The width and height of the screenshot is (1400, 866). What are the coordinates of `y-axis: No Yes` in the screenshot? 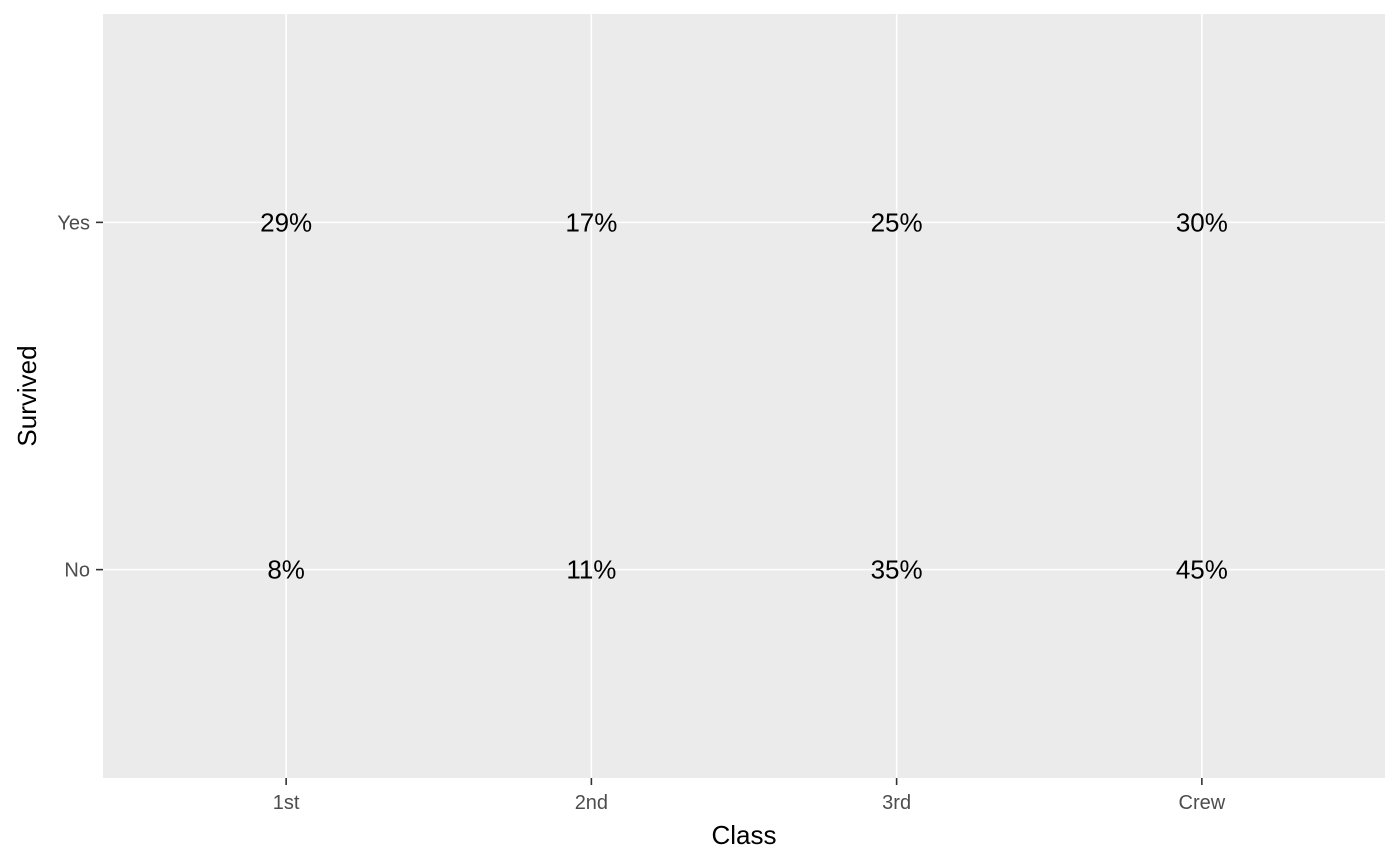 It's located at (80, 397).